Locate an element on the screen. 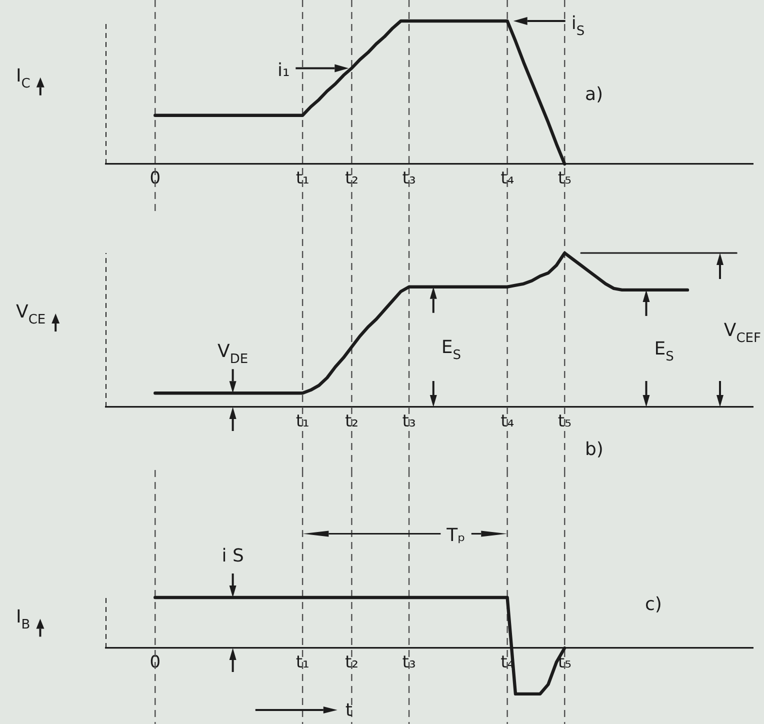  chart-title: c) is located at coordinates (653, 604).